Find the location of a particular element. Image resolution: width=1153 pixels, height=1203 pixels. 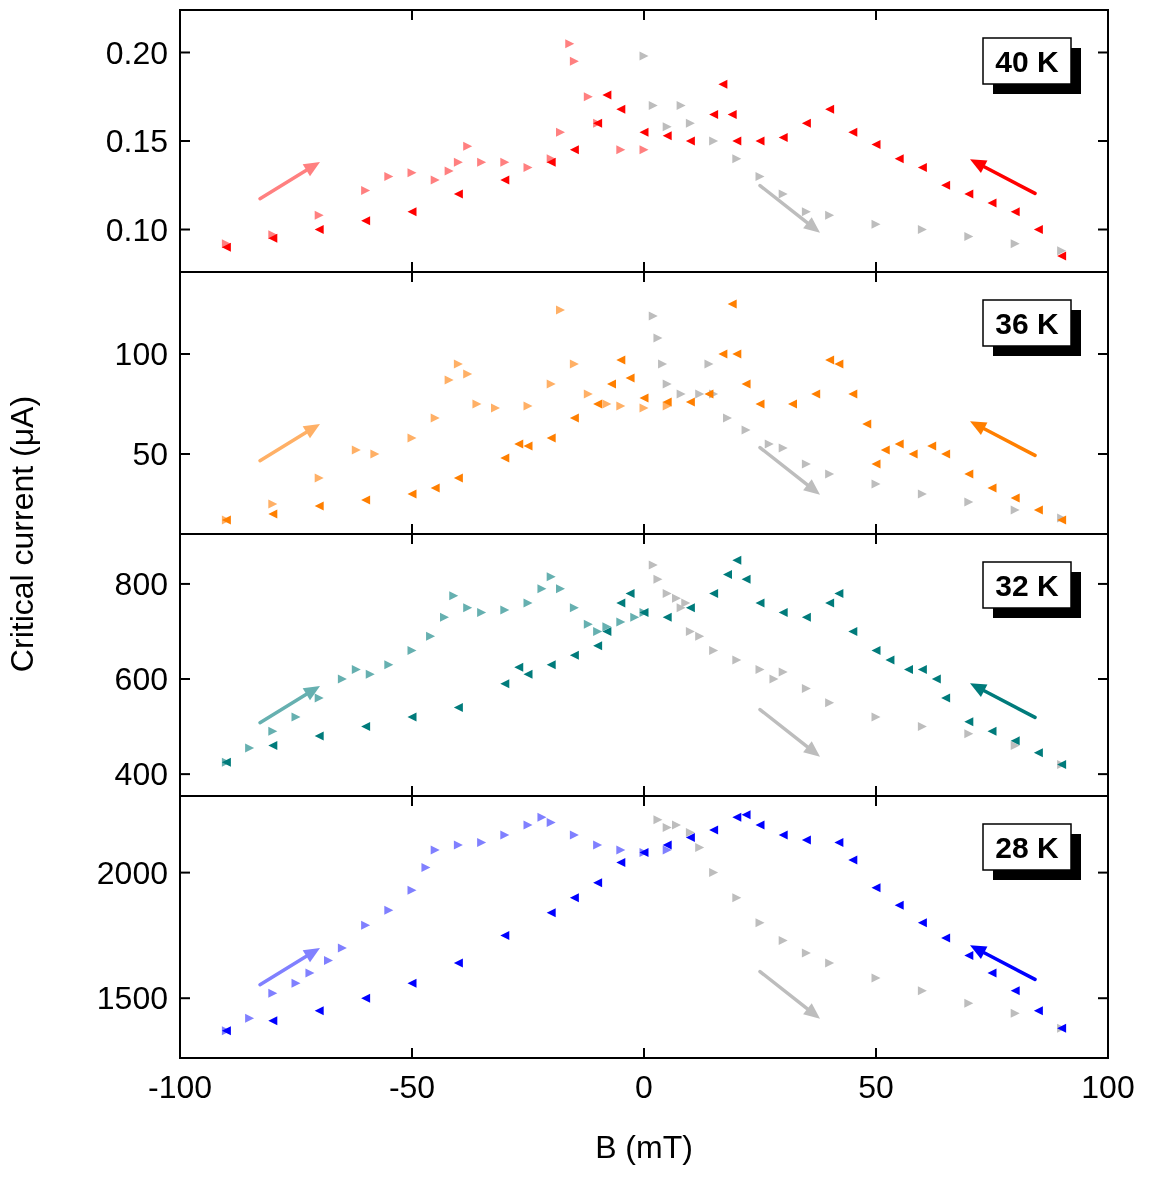

y-tick-label: 600 is located at coordinates (141, 679).